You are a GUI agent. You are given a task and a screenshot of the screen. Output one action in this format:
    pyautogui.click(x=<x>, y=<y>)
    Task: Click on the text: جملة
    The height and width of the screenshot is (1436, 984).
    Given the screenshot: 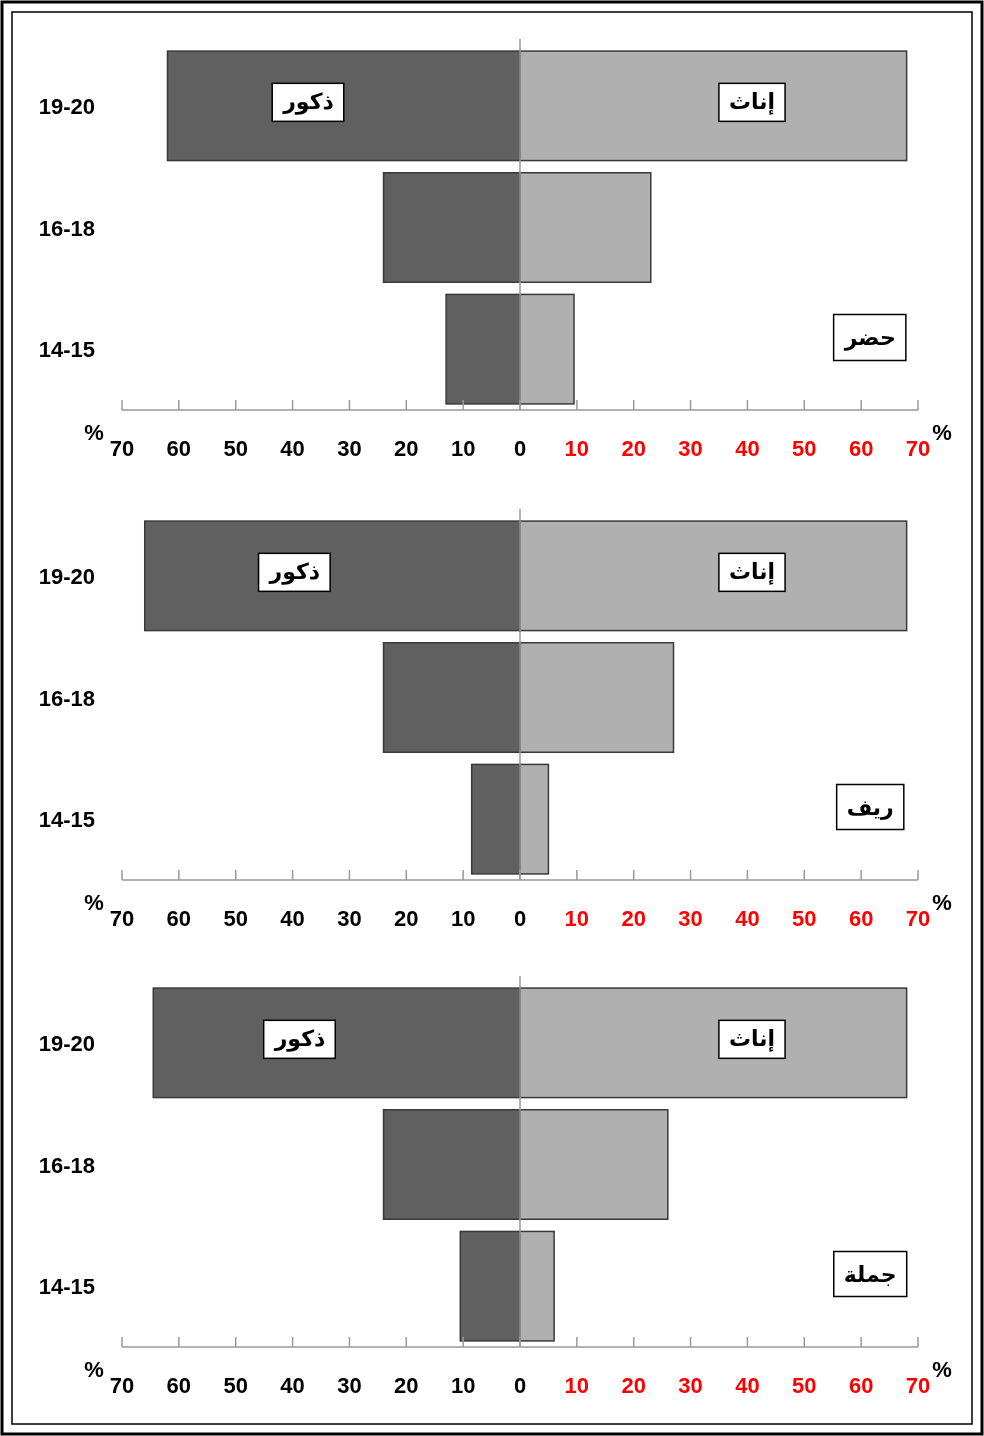 What is the action you would take?
    pyautogui.click(x=870, y=1274)
    